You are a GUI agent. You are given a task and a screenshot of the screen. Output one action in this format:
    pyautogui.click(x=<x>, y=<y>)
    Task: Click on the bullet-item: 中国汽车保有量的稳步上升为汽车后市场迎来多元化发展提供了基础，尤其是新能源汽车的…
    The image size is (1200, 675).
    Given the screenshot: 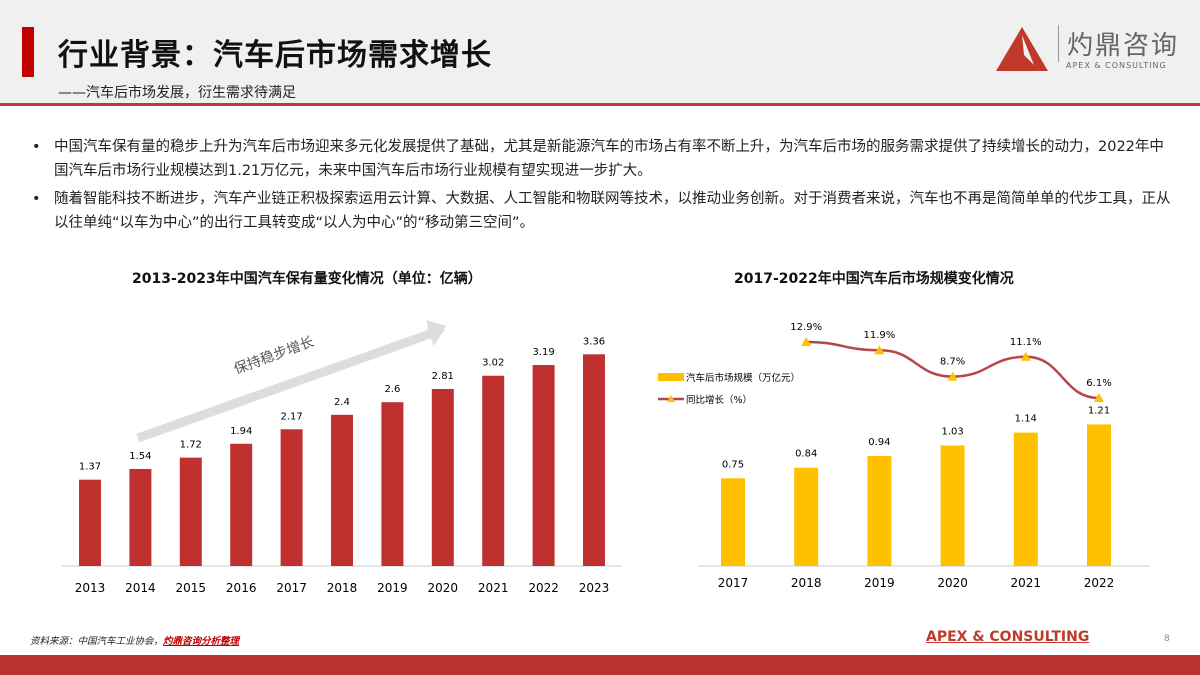 What is the action you would take?
    pyautogui.click(x=602, y=159)
    